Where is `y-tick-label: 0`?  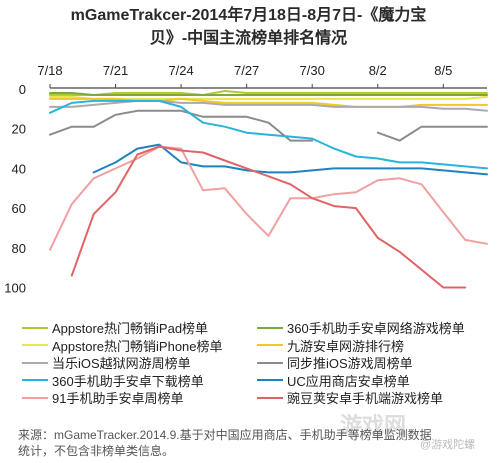 y-tick-label: 0 is located at coordinates (22, 89).